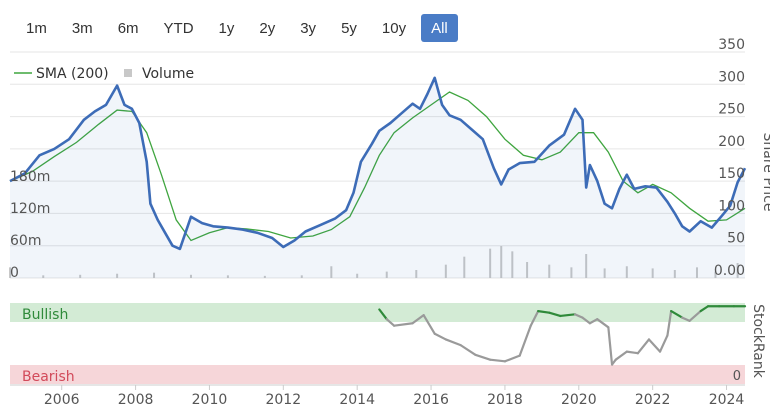  What do you see at coordinates (30, 225) in the screenshot?
I see `volume-axis: 0 60m 120m 180m` at bounding box center [30, 225].